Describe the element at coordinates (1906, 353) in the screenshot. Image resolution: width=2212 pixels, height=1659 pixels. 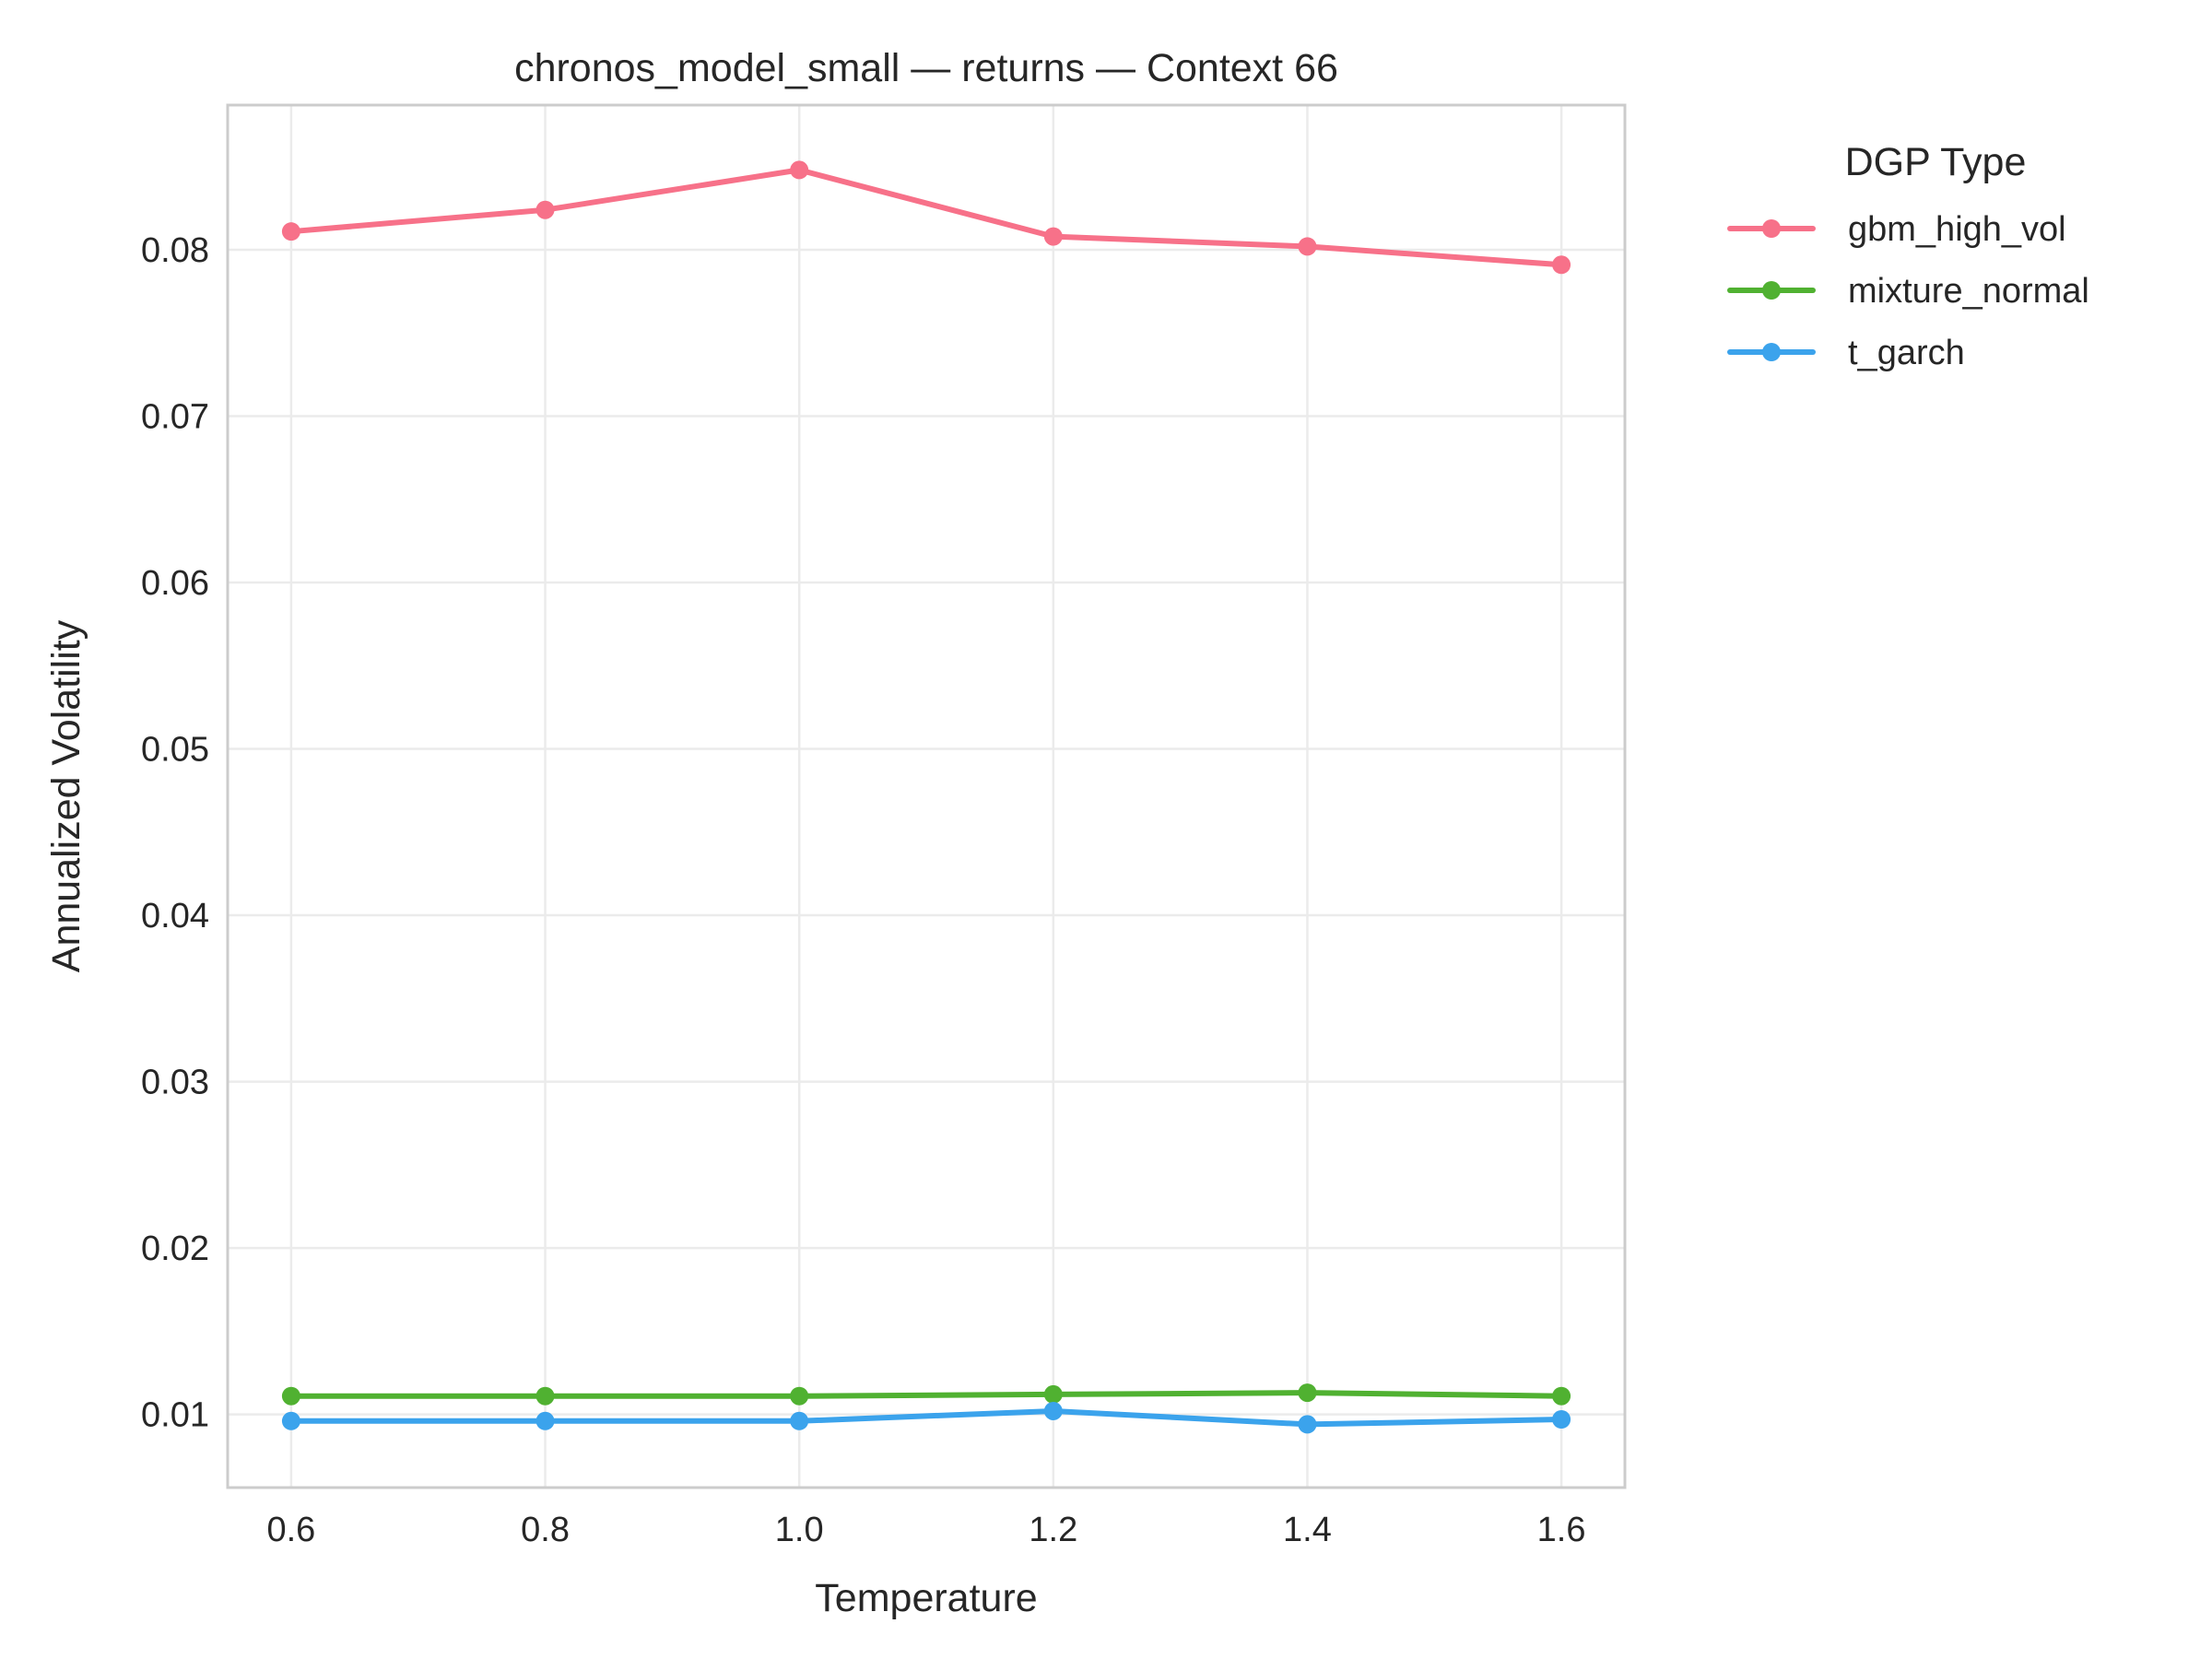
I see `legend-label: t_garch` at that location.